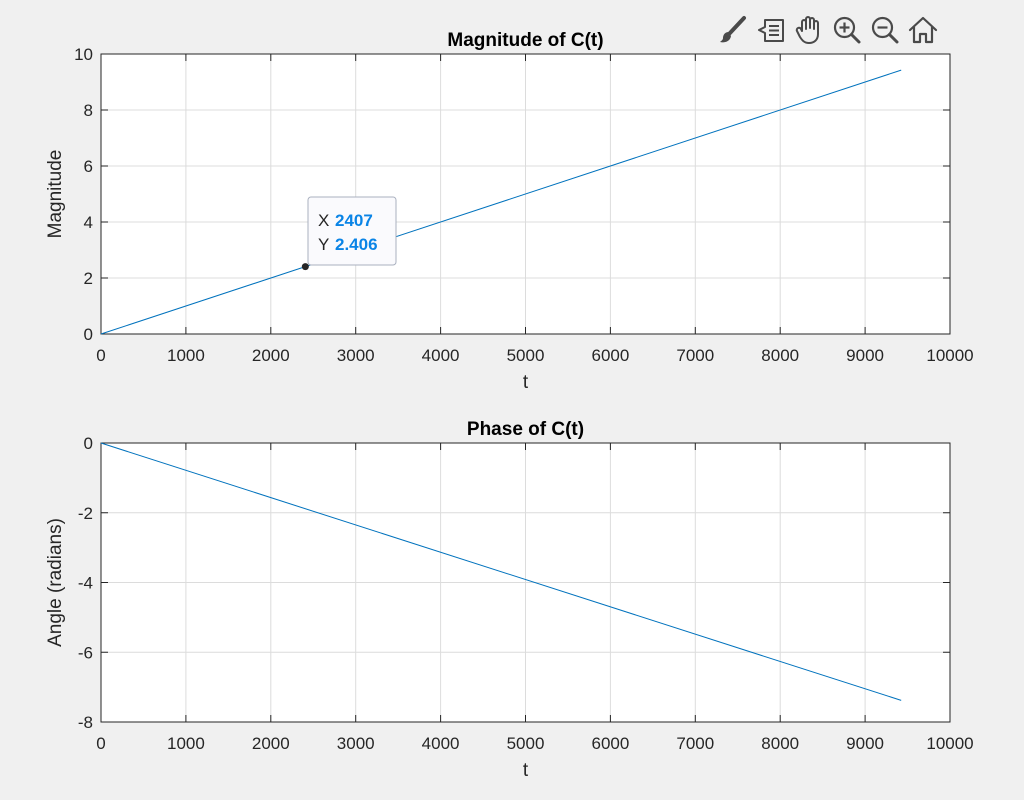 This screenshot has height=800, width=1024. Describe the element at coordinates (271, 355) in the screenshot. I see `axes1-x-tick-label: 2000` at that location.